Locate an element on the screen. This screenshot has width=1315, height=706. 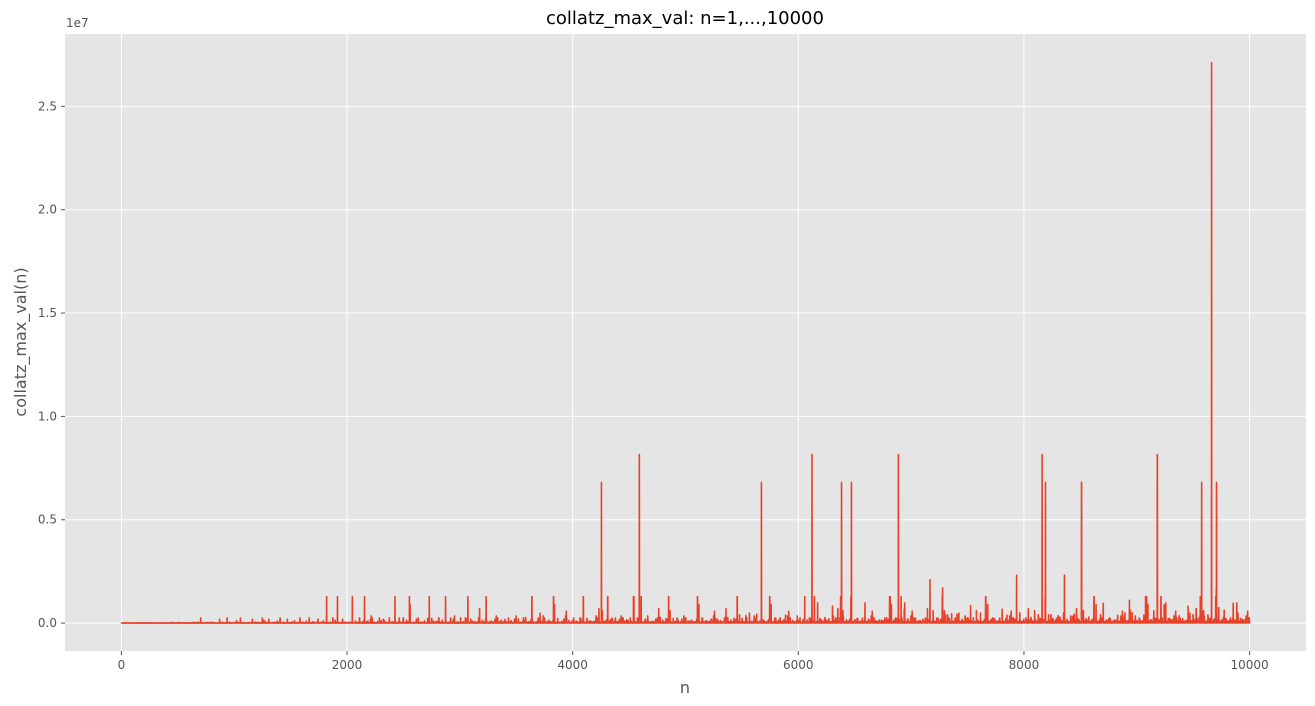
y-axis-label: collatz_max_val(n) is located at coordinates (21, 341).